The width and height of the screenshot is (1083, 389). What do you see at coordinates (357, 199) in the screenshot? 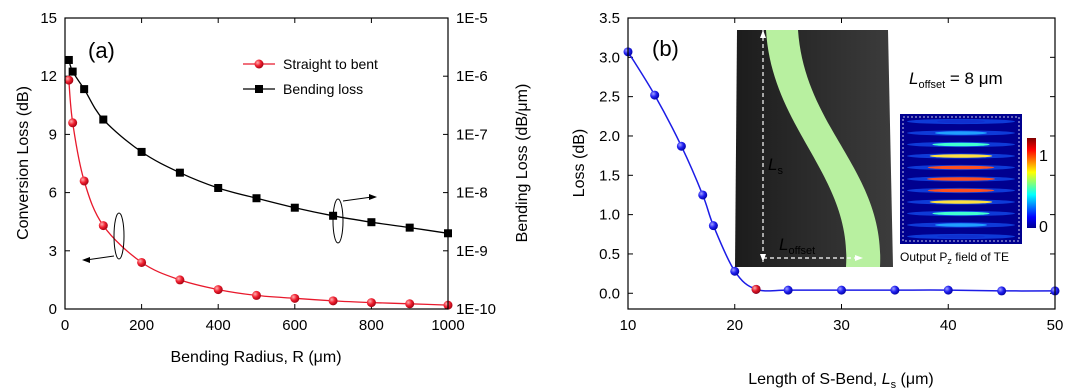
I see `right-axis-arrow` at bounding box center [357, 199].